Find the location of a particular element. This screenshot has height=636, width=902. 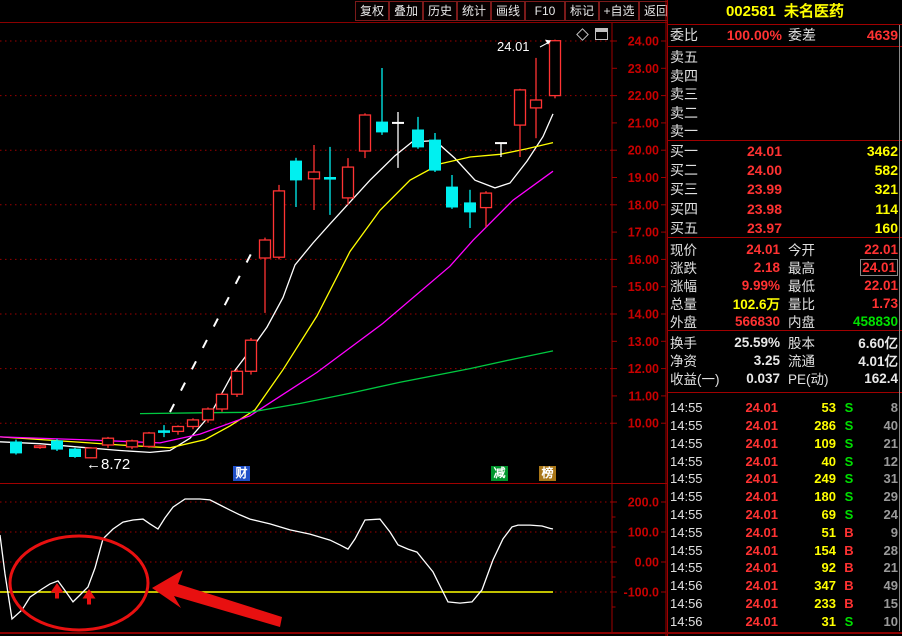

toolbar-button-7: 标记 is located at coordinates (582, 11).